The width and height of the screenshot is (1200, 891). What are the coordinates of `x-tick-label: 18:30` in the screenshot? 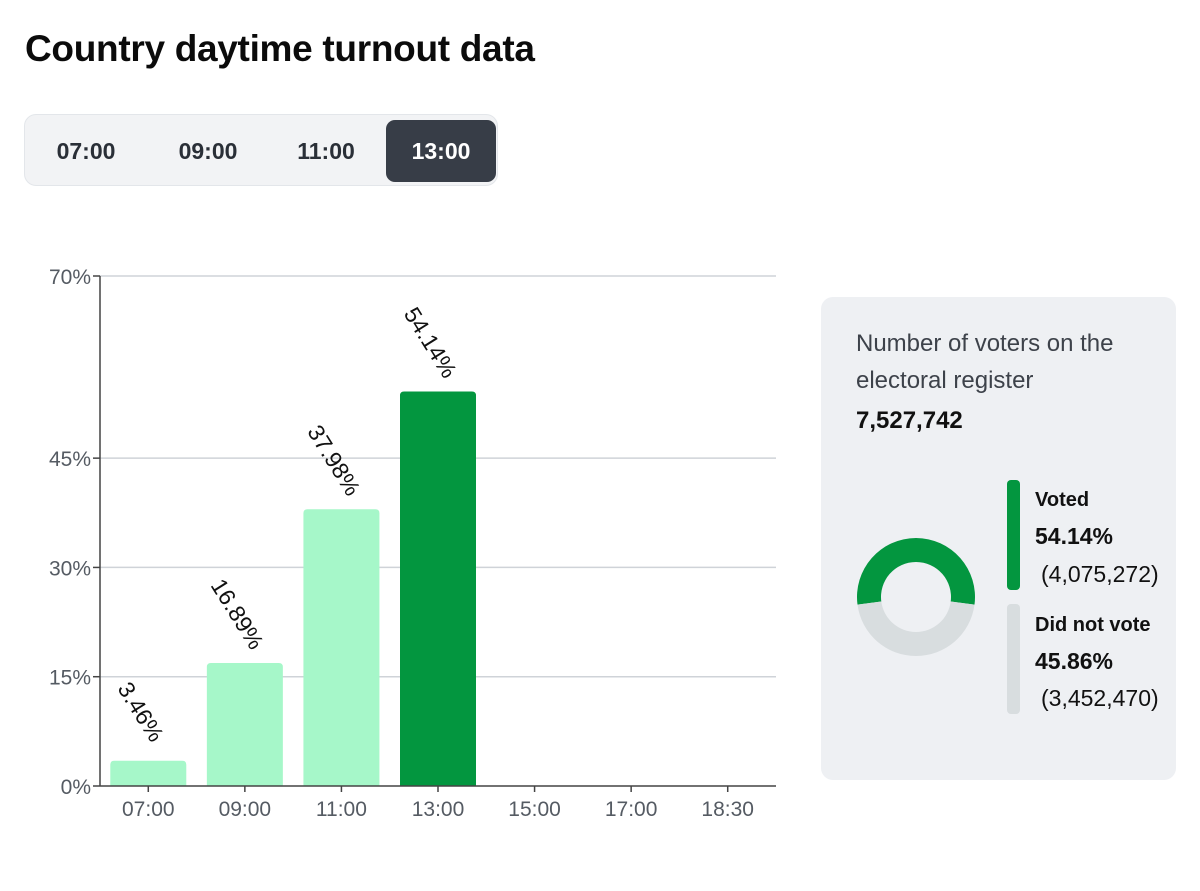 It's located at (727, 809).